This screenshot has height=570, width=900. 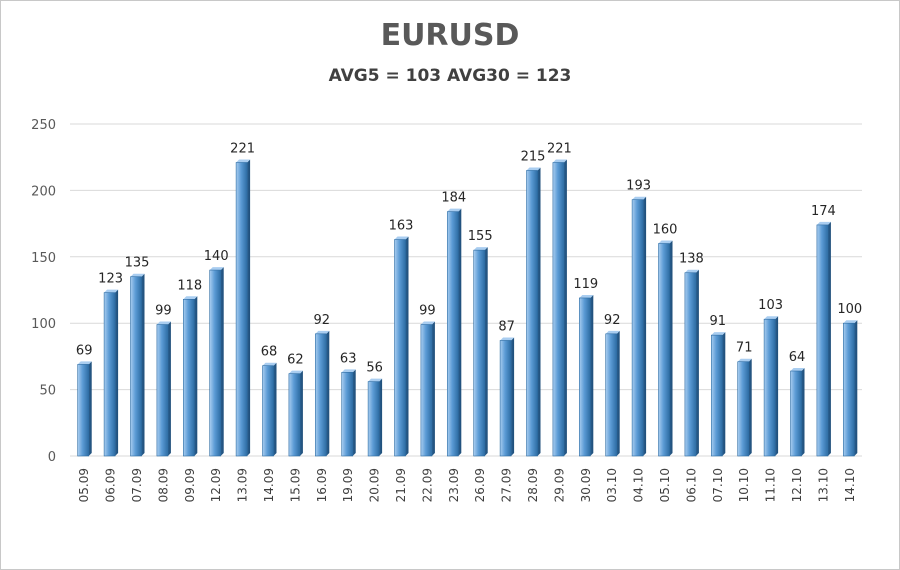 What do you see at coordinates (612, 485) in the screenshot?
I see `x-tick-label: 03.10` at bounding box center [612, 485].